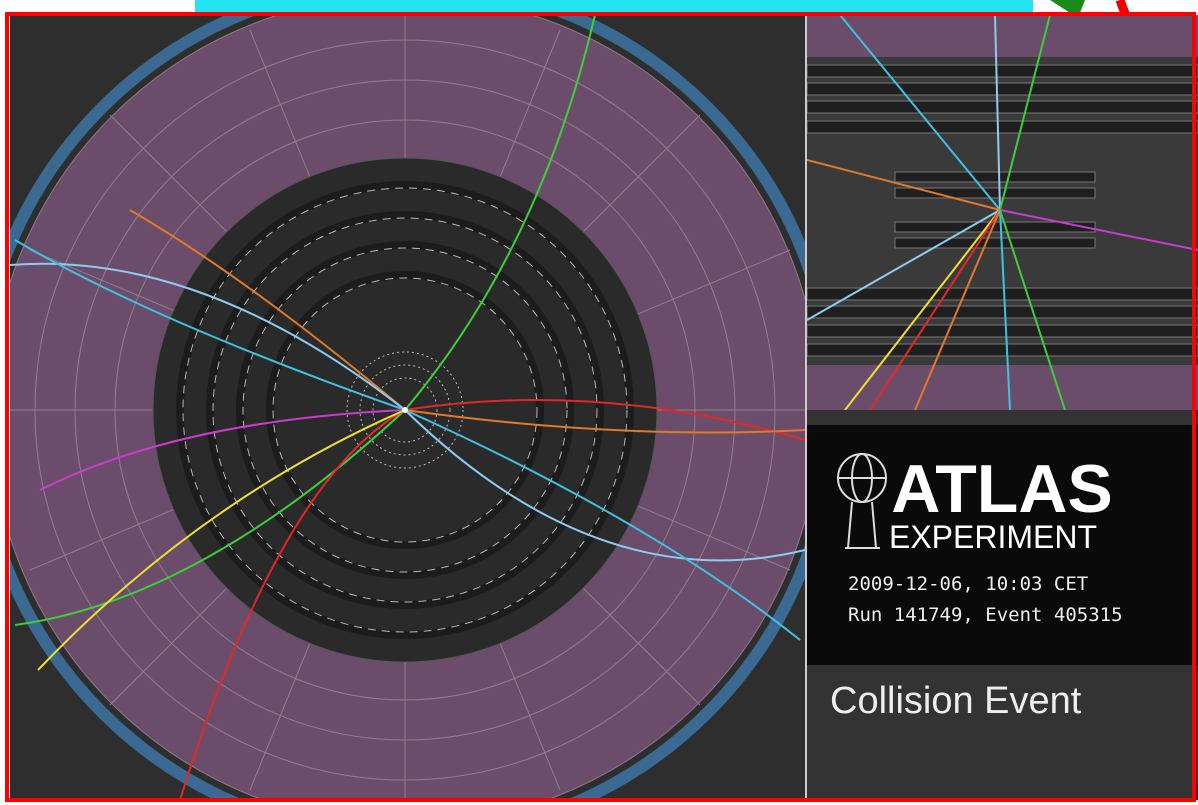  Describe the element at coordinates (985, 615) in the screenshot. I see `event-run: Run 141749, Event 405315` at that location.